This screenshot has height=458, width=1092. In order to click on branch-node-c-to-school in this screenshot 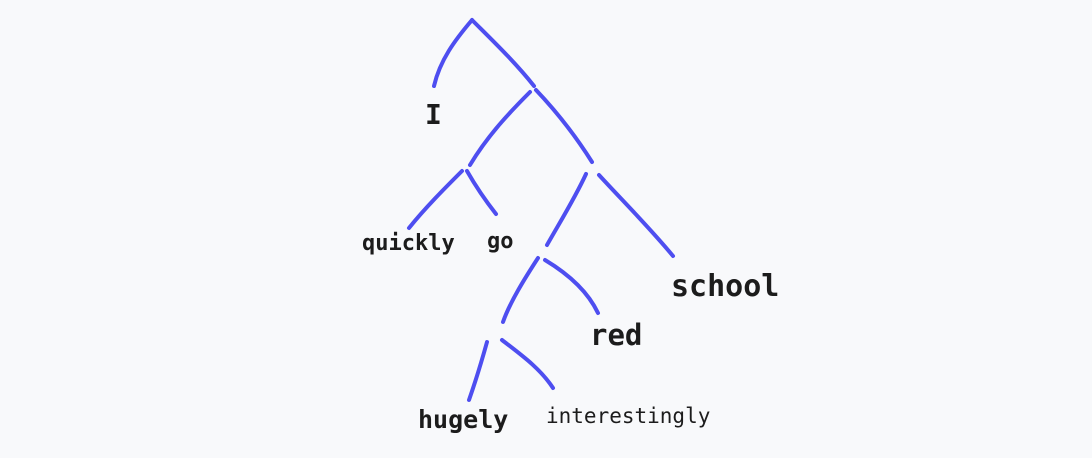, I will do `click(636, 215)`.